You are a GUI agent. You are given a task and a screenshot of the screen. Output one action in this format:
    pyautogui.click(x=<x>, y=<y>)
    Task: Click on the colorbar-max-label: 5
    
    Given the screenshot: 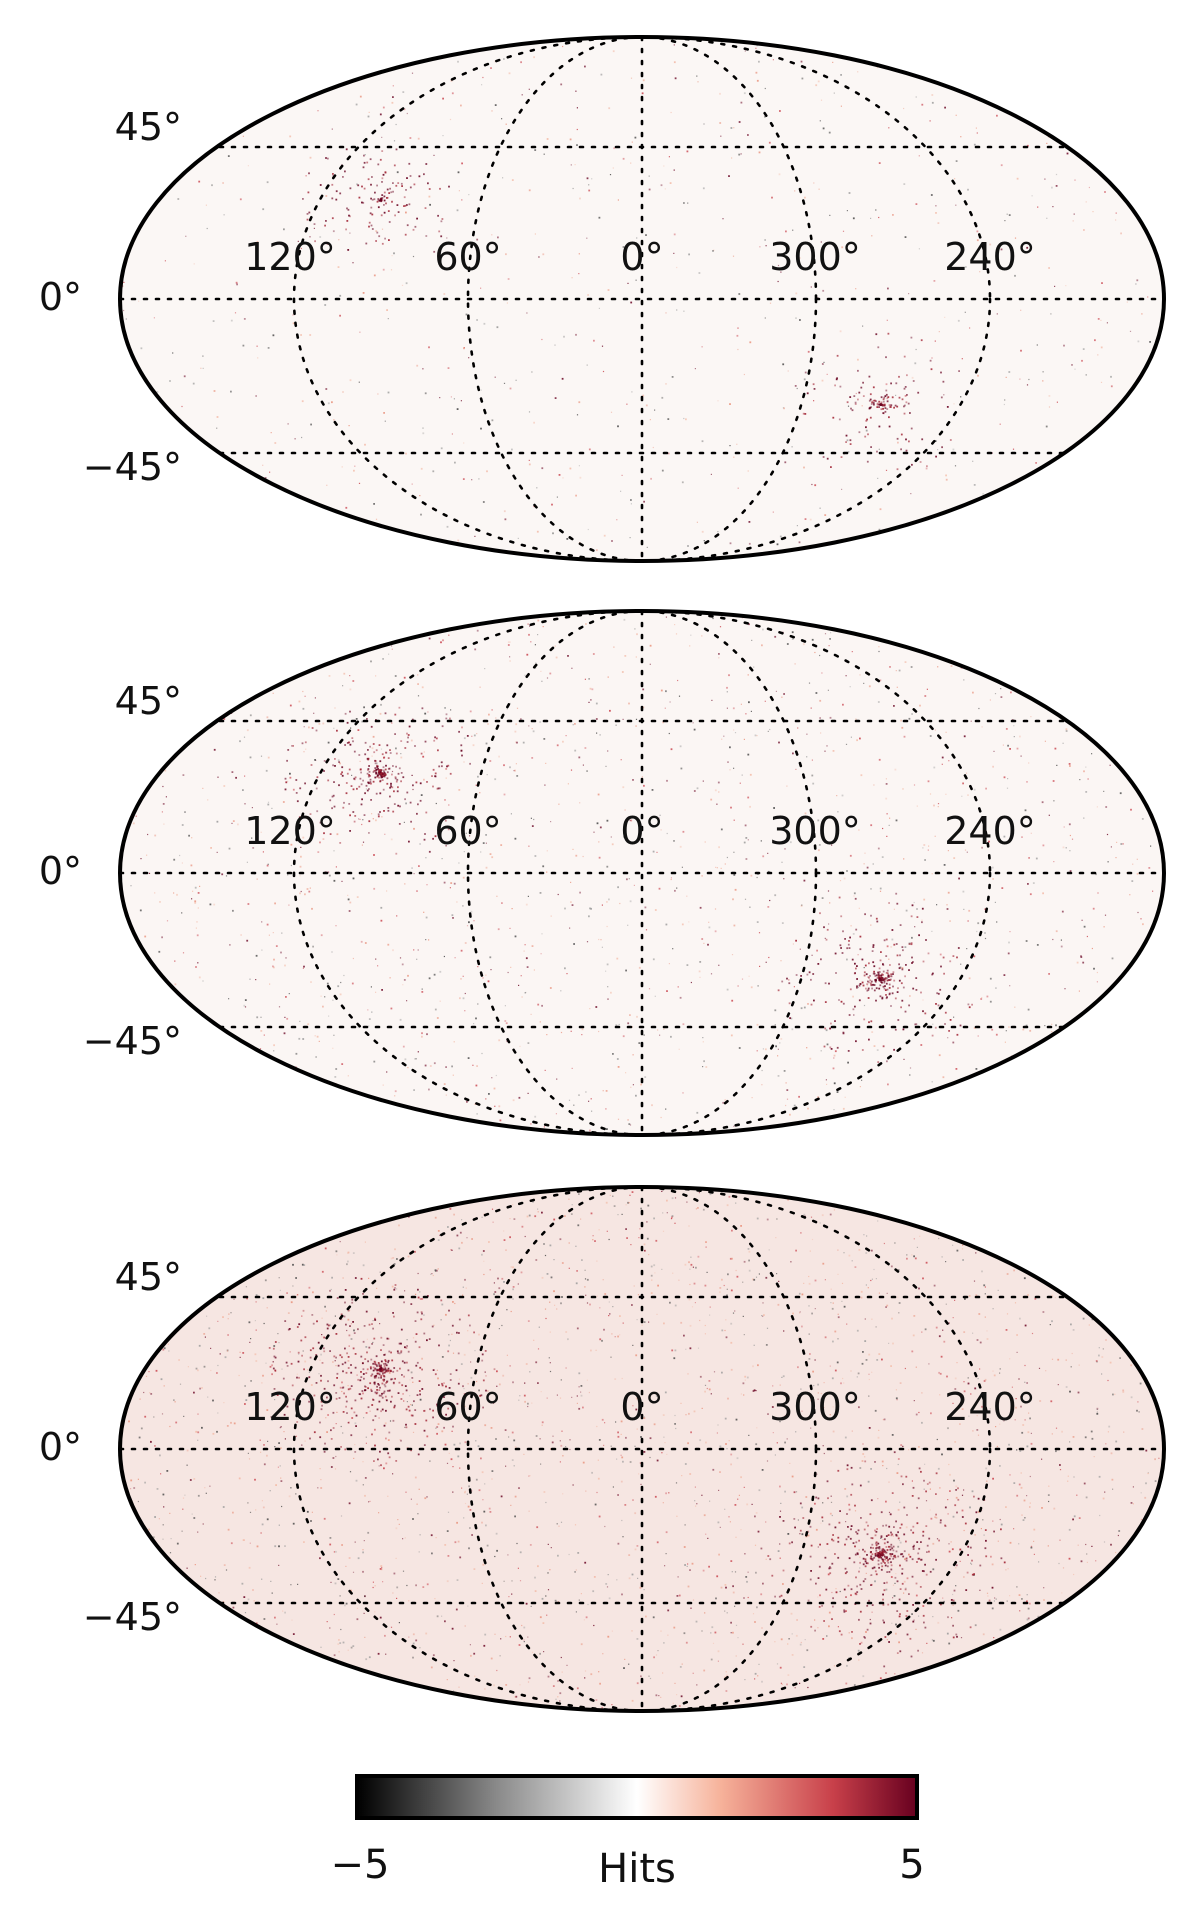 What is the action you would take?
    pyautogui.click(x=911, y=1865)
    